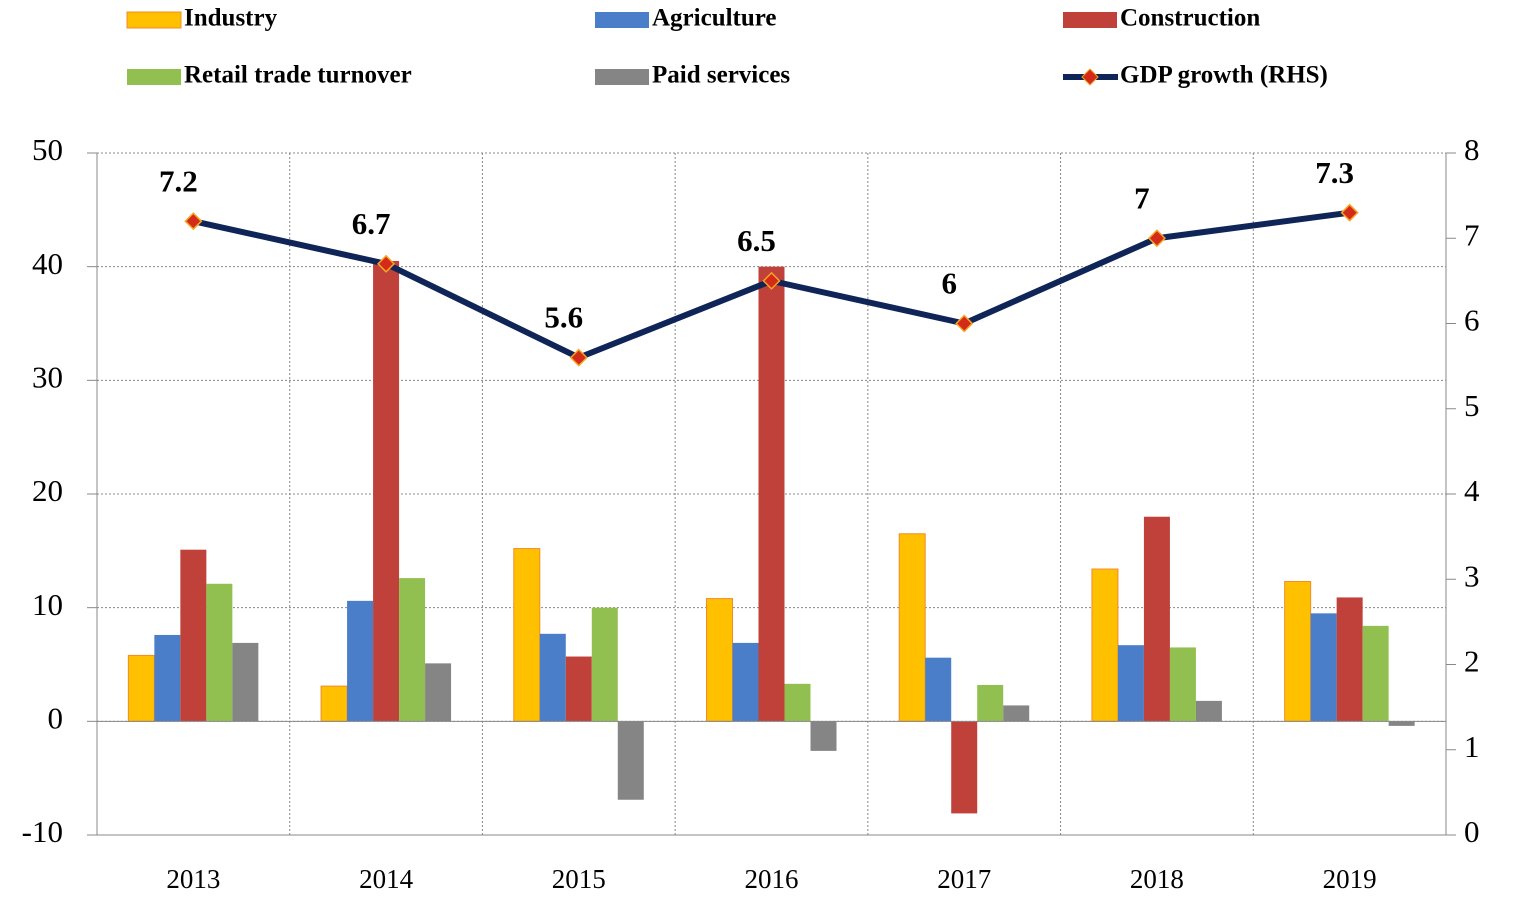 This screenshot has width=1516, height=897. Describe the element at coordinates (1472, 405) in the screenshot. I see `y2-tick-label: 5` at that location.